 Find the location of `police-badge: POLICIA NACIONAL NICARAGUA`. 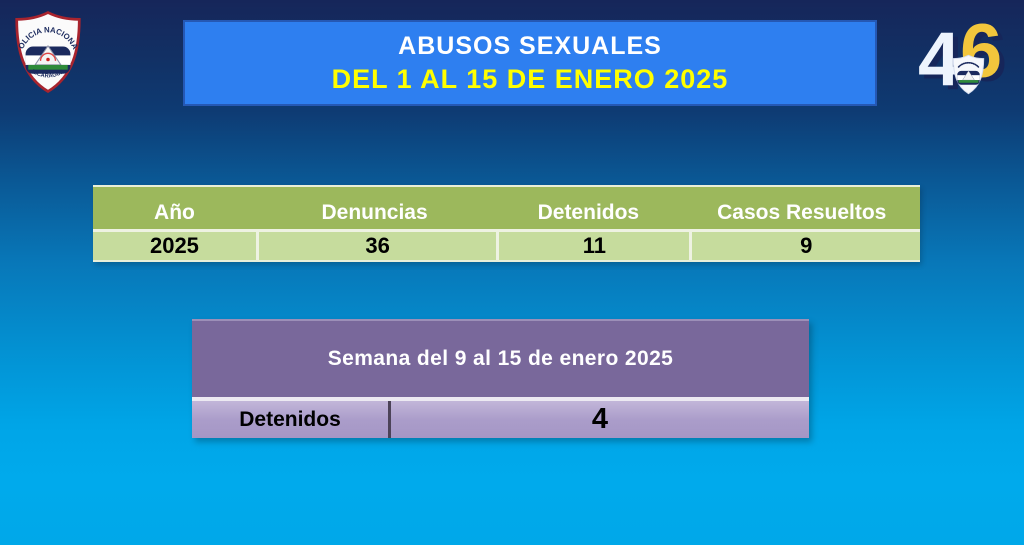

police-badge: POLICIA NACIONAL NICARAGUA is located at coordinates (46, 49).